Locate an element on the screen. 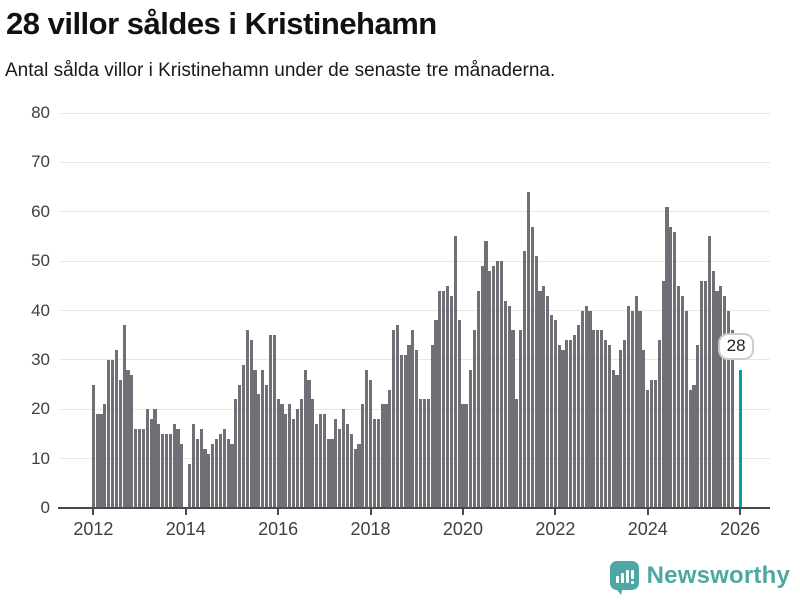 The image size is (800, 600). y-tick-label: 40 is located at coordinates (40, 310).